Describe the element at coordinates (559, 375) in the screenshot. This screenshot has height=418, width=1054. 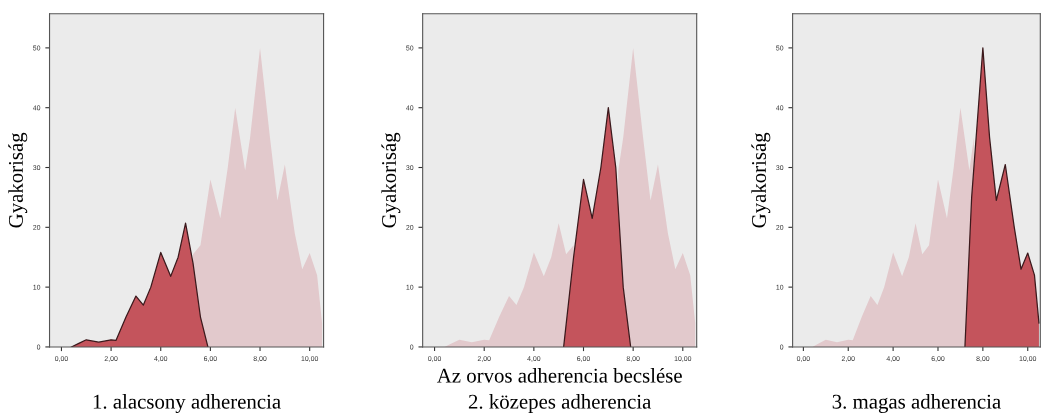
I see `x-axis-title: Az orvos adherencia becslése` at that location.